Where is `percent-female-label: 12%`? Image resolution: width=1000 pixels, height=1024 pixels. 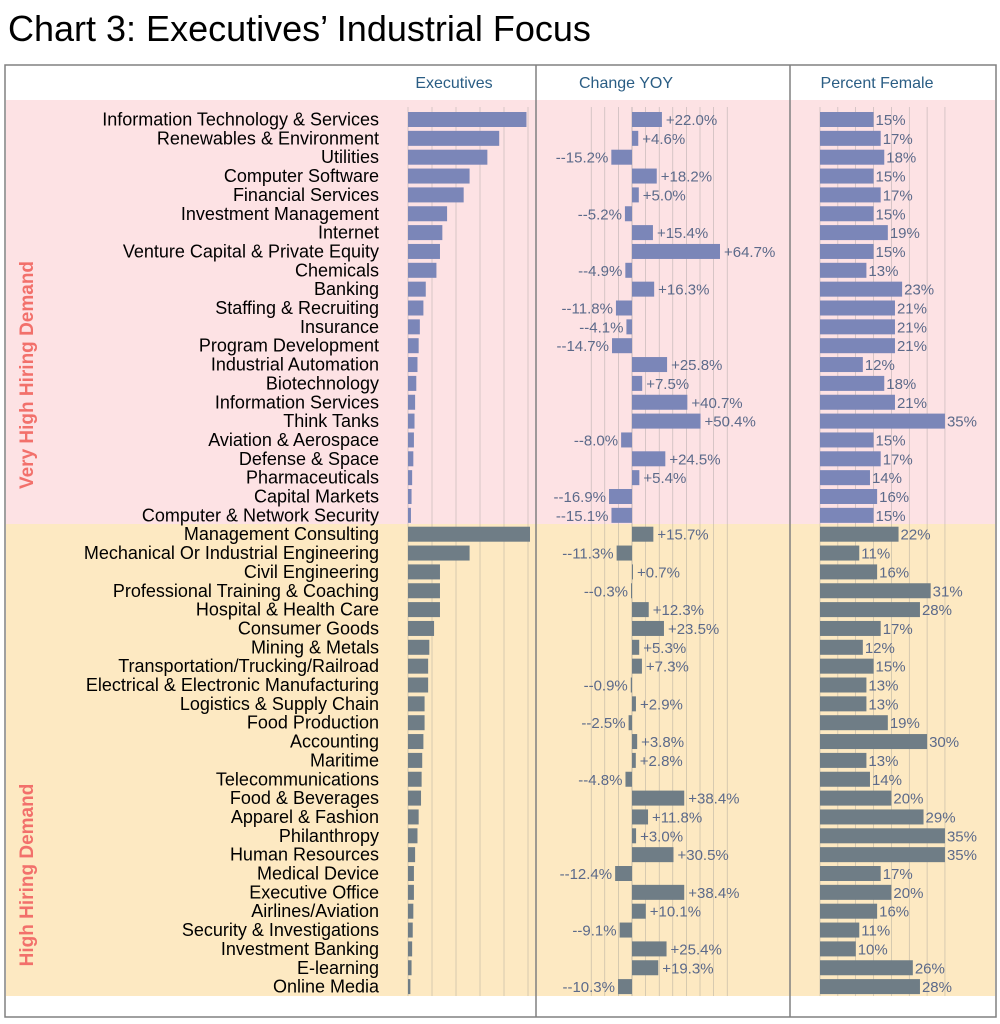
percent-female-label: 12% is located at coordinates (880, 648).